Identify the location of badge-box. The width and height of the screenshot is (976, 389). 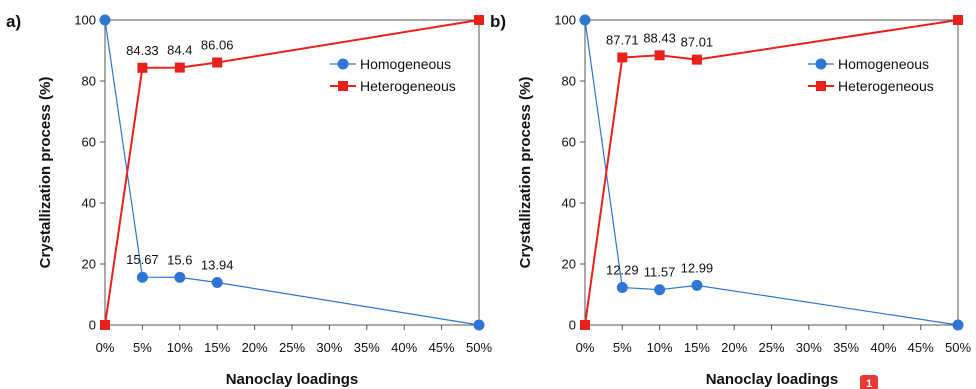
(869, 382).